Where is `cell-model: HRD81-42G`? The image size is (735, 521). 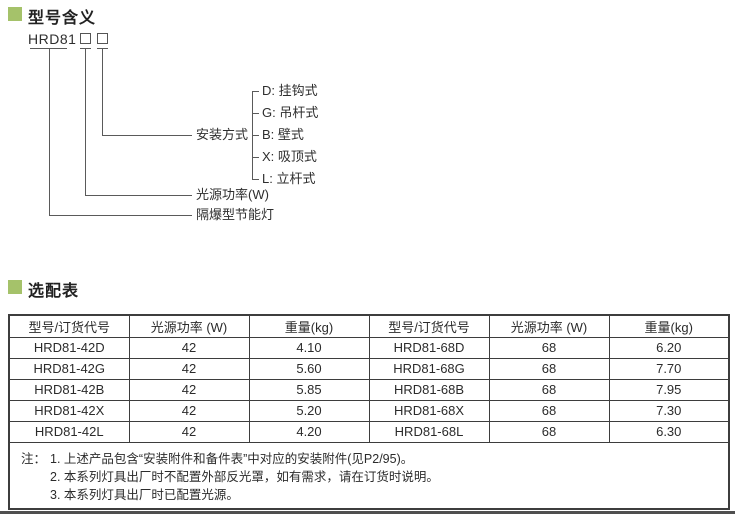
cell-model: HRD81-42G is located at coordinates (69, 368).